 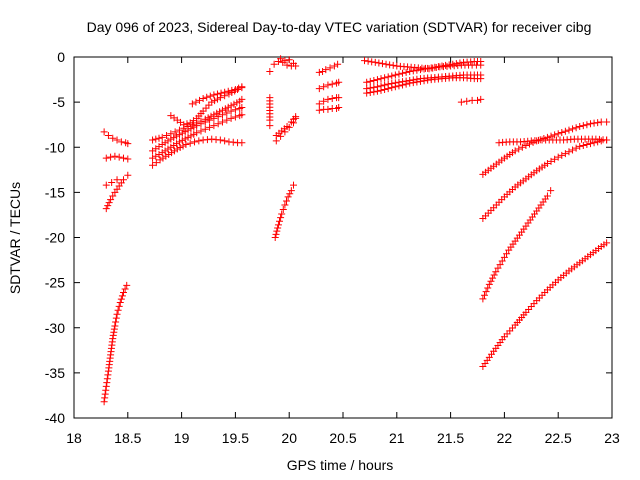 What do you see at coordinates (340, 465) in the screenshot?
I see `x-axis-title: GPS time / hours` at bounding box center [340, 465].